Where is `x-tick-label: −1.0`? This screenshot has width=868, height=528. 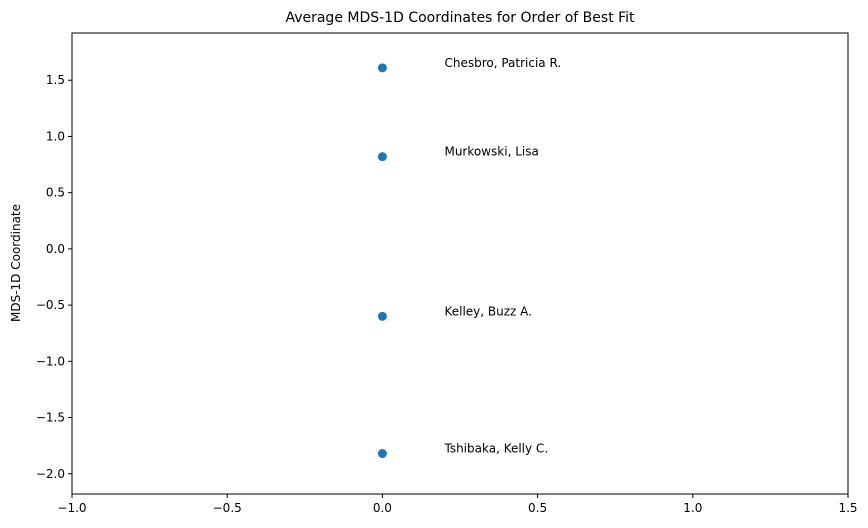 x-tick-label: −1.0 is located at coordinates (71, 508).